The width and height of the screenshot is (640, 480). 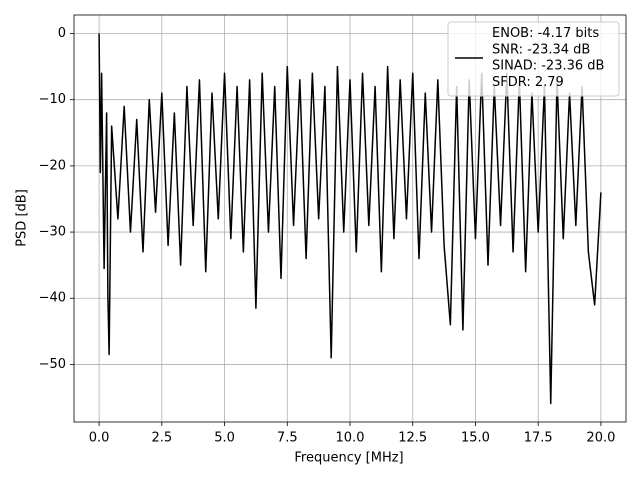 I want to click on y-tick-label: −40, so click(x=52, y=298).